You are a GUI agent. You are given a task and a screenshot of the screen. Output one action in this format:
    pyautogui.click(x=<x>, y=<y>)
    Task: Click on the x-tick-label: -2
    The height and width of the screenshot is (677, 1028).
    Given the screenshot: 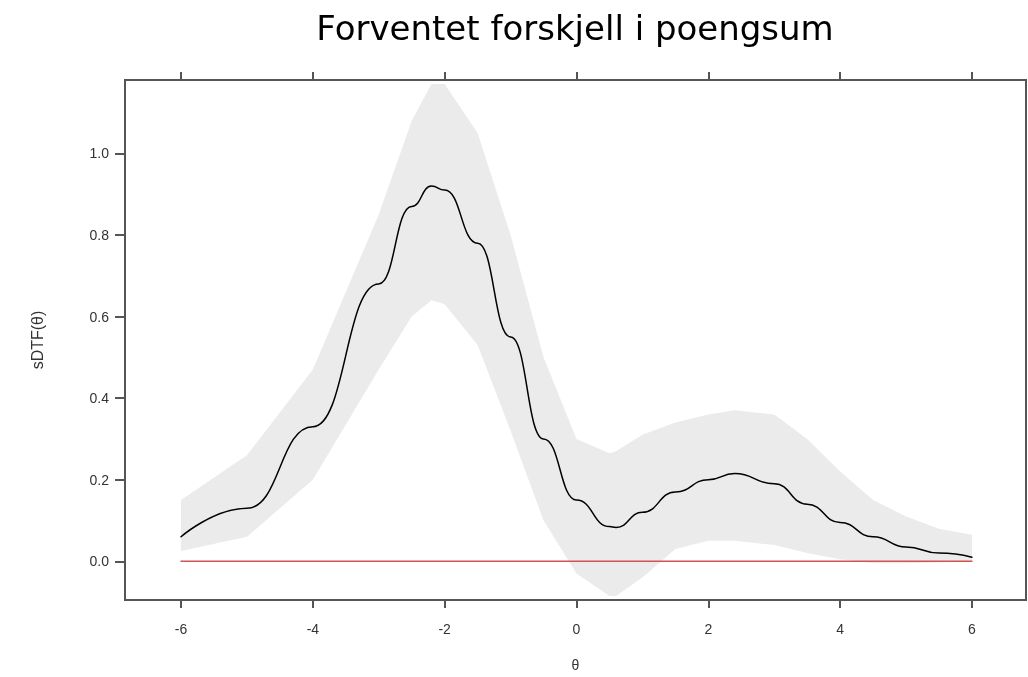 What is the action you would take?
    pyautogui.click(x=445, y=629)
    